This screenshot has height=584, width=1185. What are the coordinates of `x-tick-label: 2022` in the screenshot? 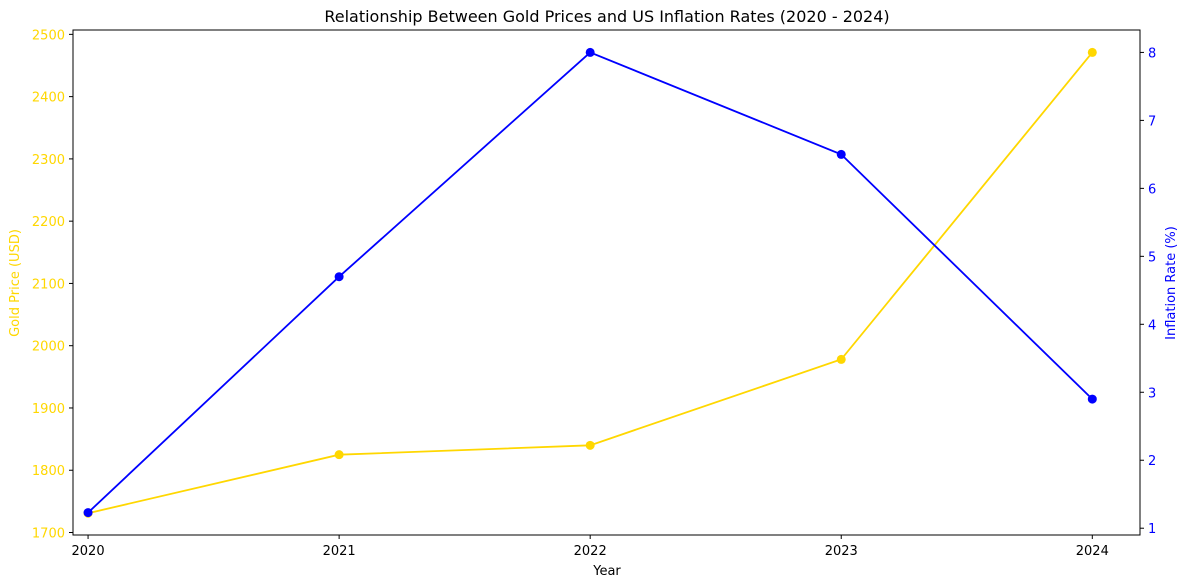 It's located at (590, 551).